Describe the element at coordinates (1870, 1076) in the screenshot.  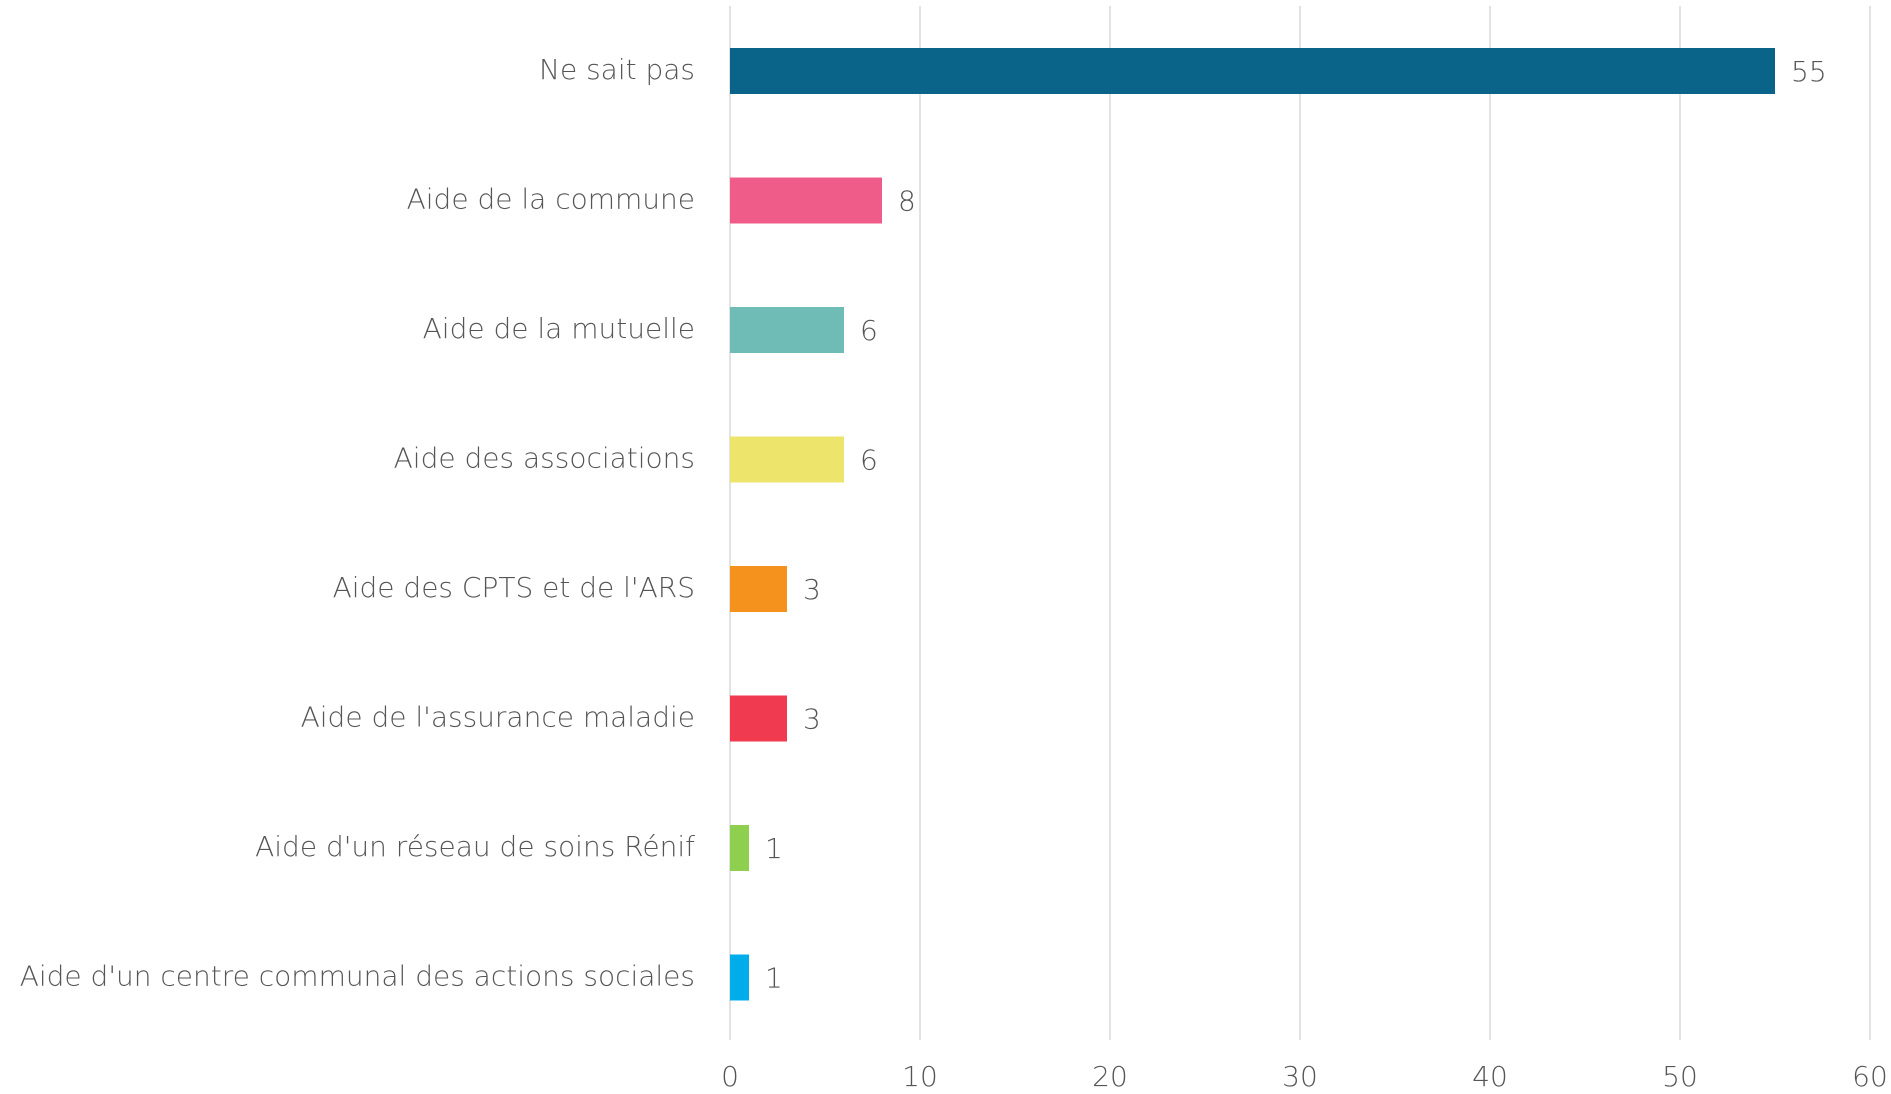
I see `x-tick-label: 60` at that location.